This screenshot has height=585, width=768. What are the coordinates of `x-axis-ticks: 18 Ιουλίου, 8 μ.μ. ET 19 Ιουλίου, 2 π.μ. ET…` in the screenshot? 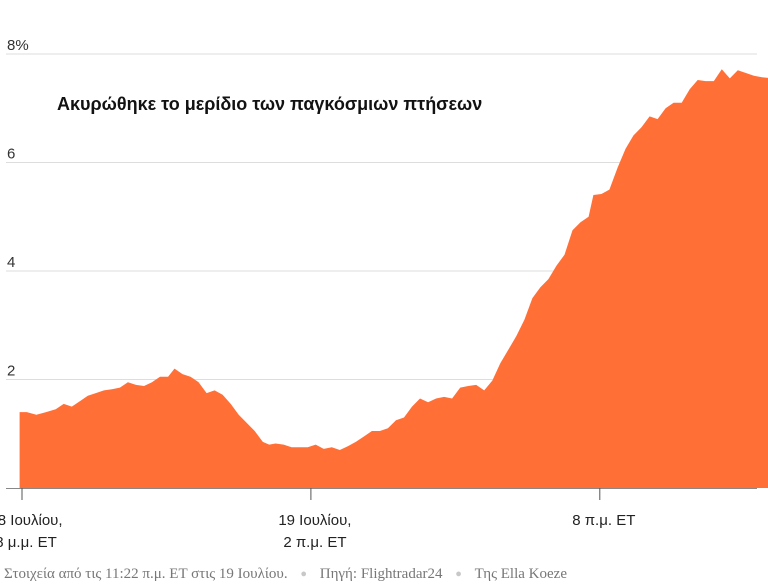 It's located at (317, 519).